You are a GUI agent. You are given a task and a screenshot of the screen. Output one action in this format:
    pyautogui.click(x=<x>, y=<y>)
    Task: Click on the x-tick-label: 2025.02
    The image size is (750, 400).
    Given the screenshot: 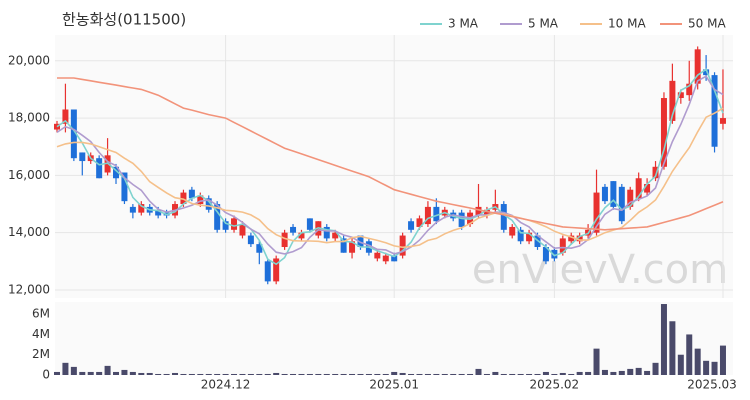 What is the action you would take?
    pyautogui.click(x=555, y=385)
    